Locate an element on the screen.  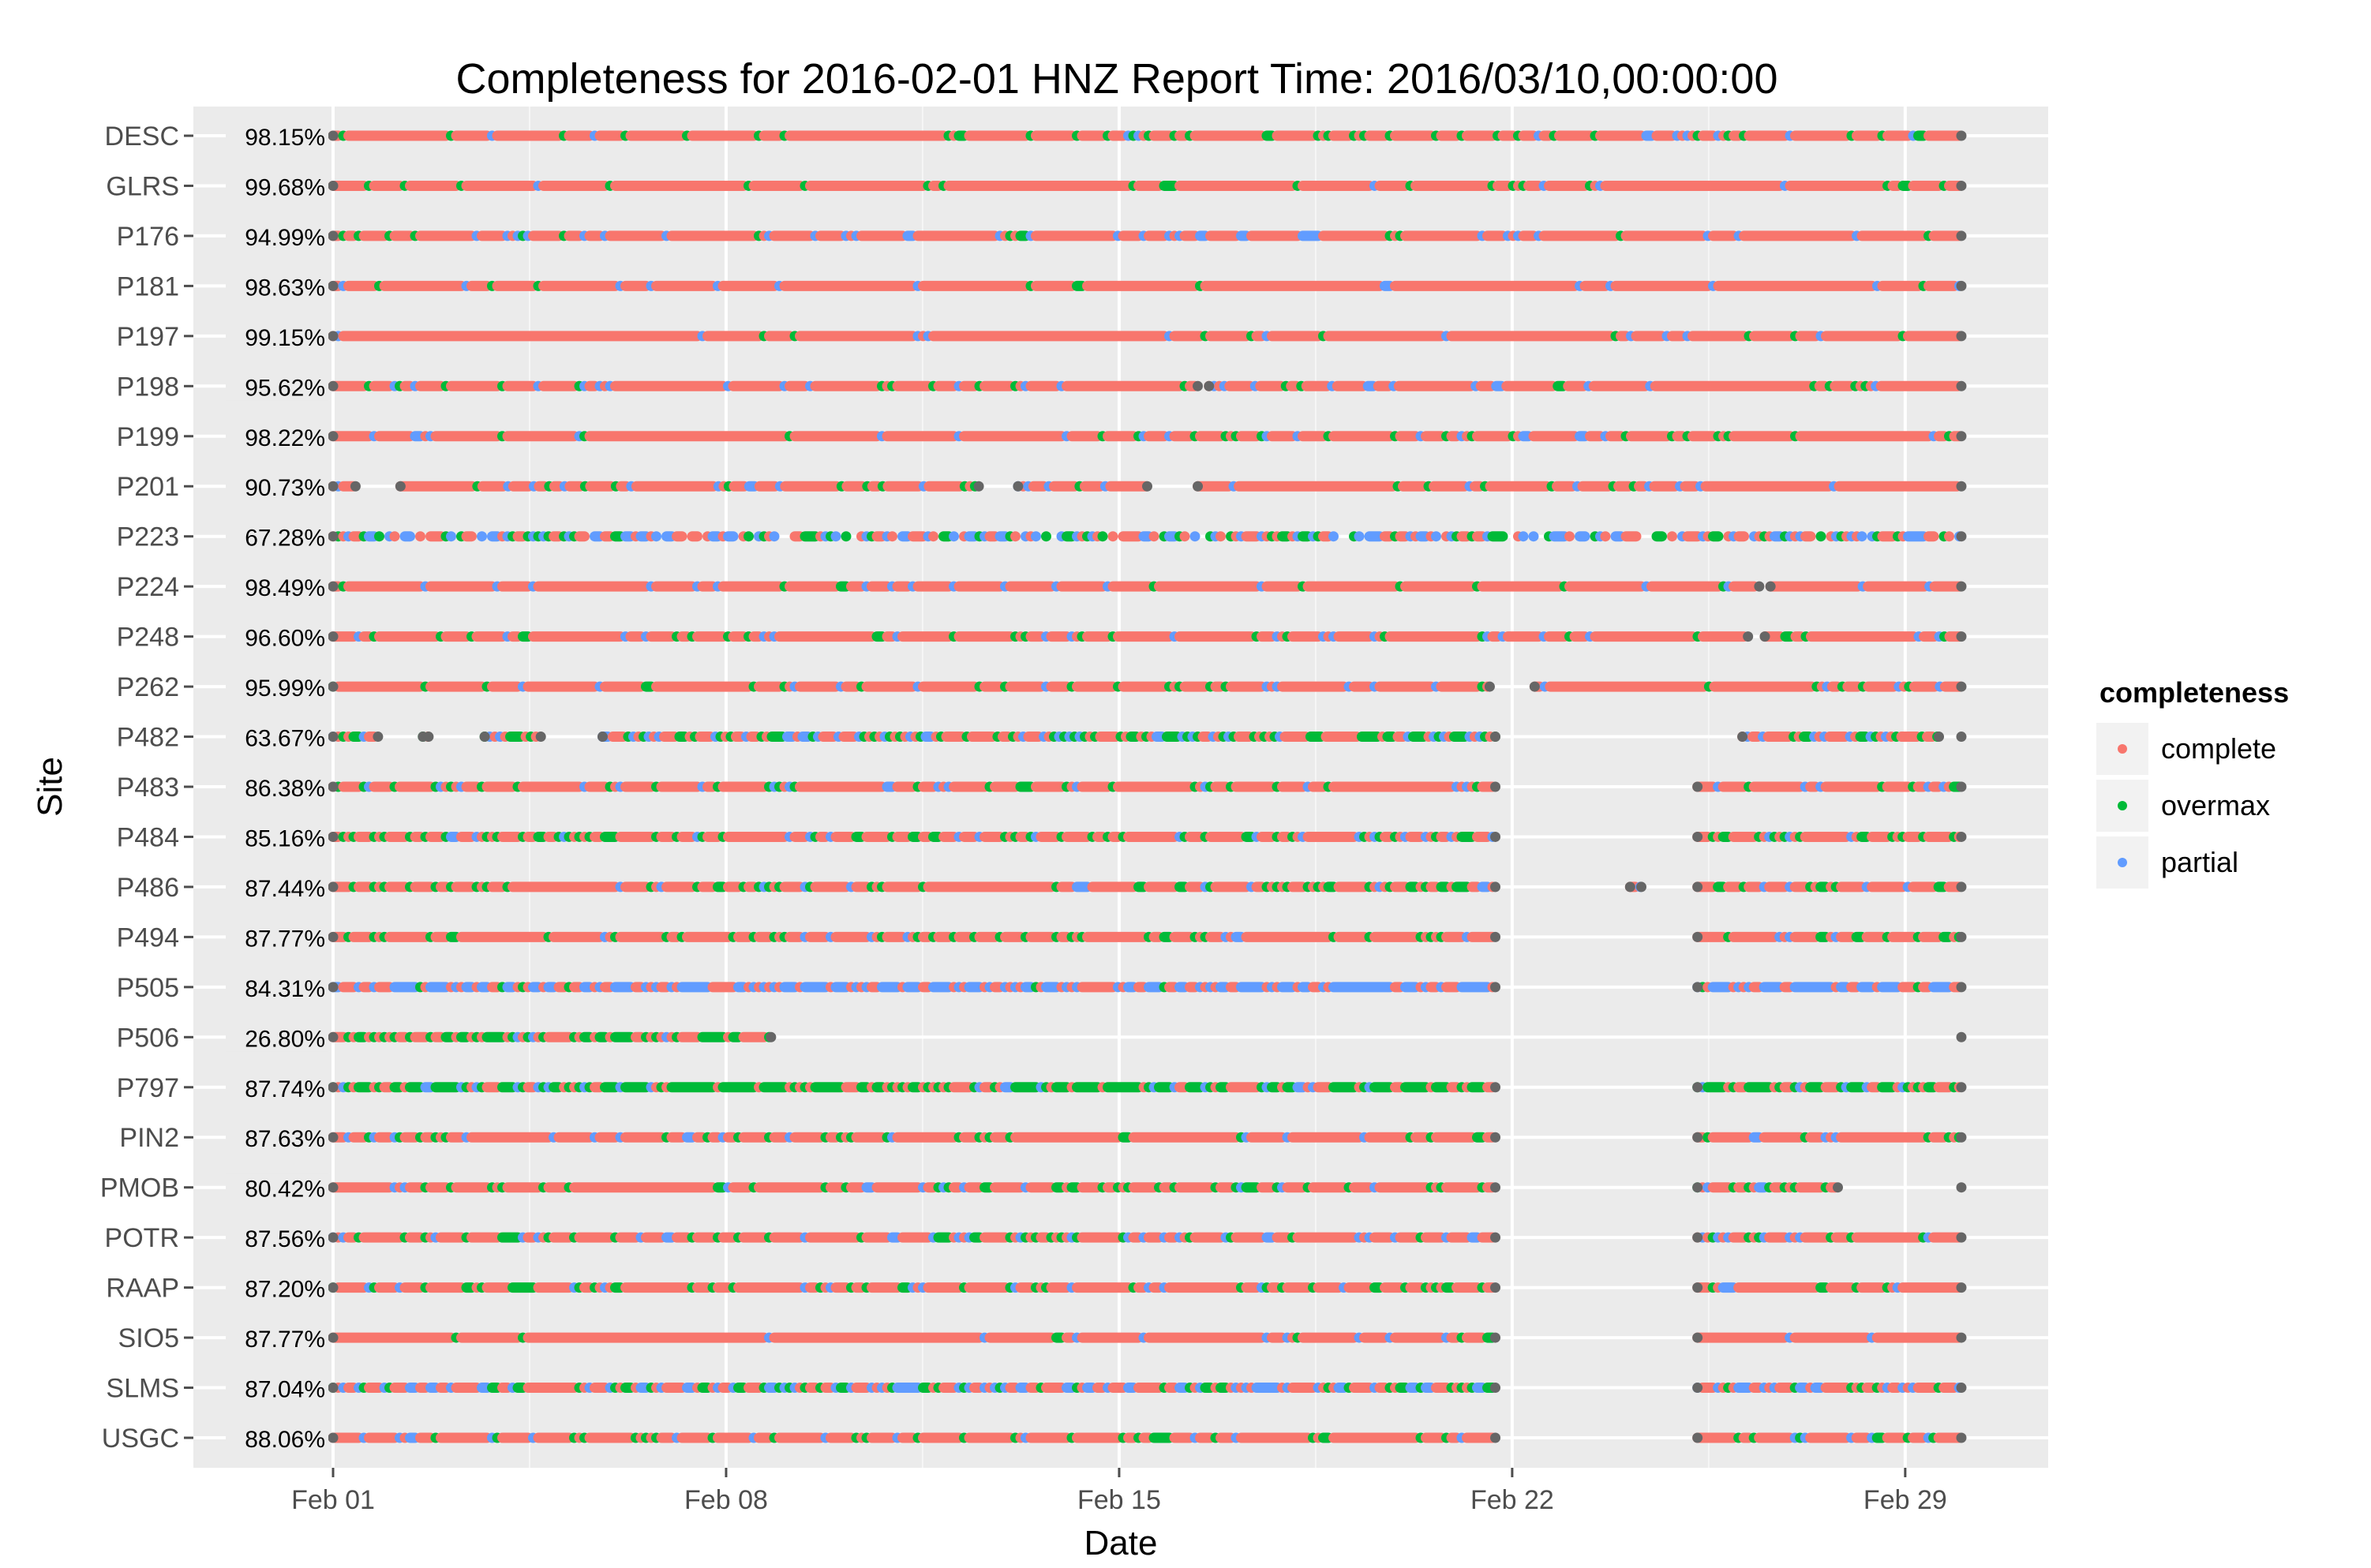
pct-label: 84.31% is located at coordinates (285, 989).